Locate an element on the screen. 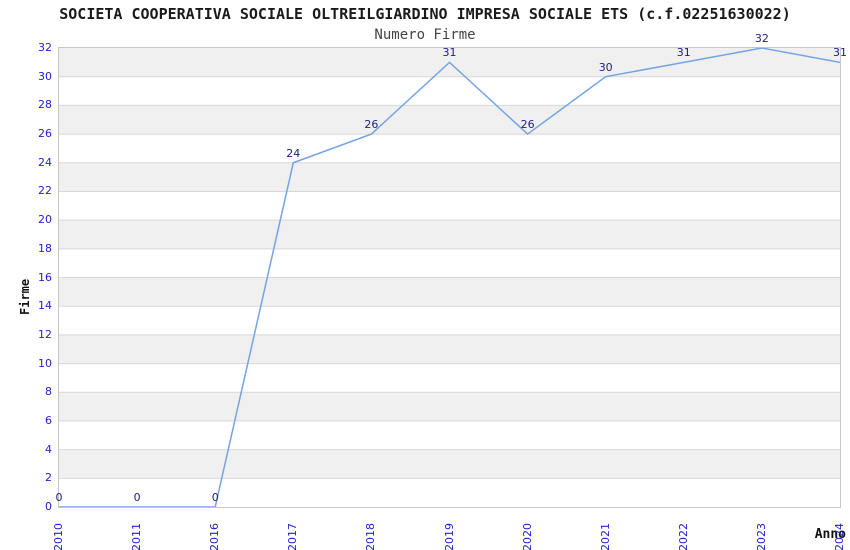 This screenshot has height=550, width=850. x-tick-label: 2022 is located at coordinates (683, 536).